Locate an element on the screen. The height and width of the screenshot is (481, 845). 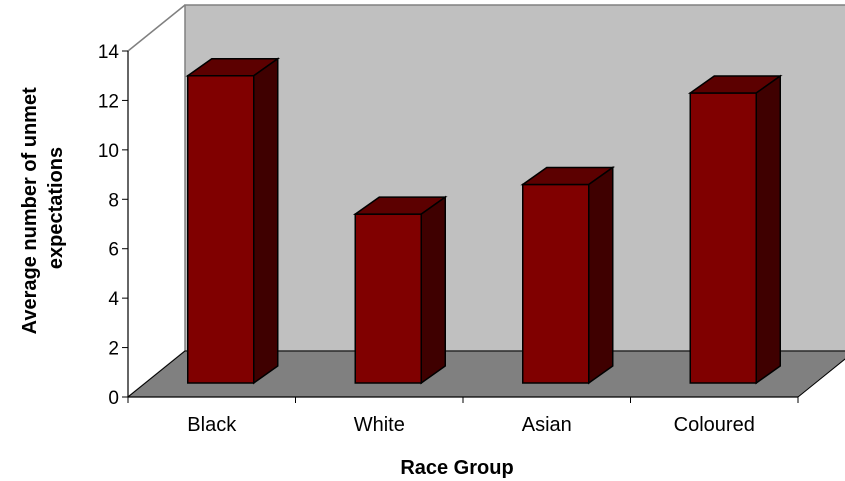
y-tick-label: 10 is located at coordinates (108, 151).